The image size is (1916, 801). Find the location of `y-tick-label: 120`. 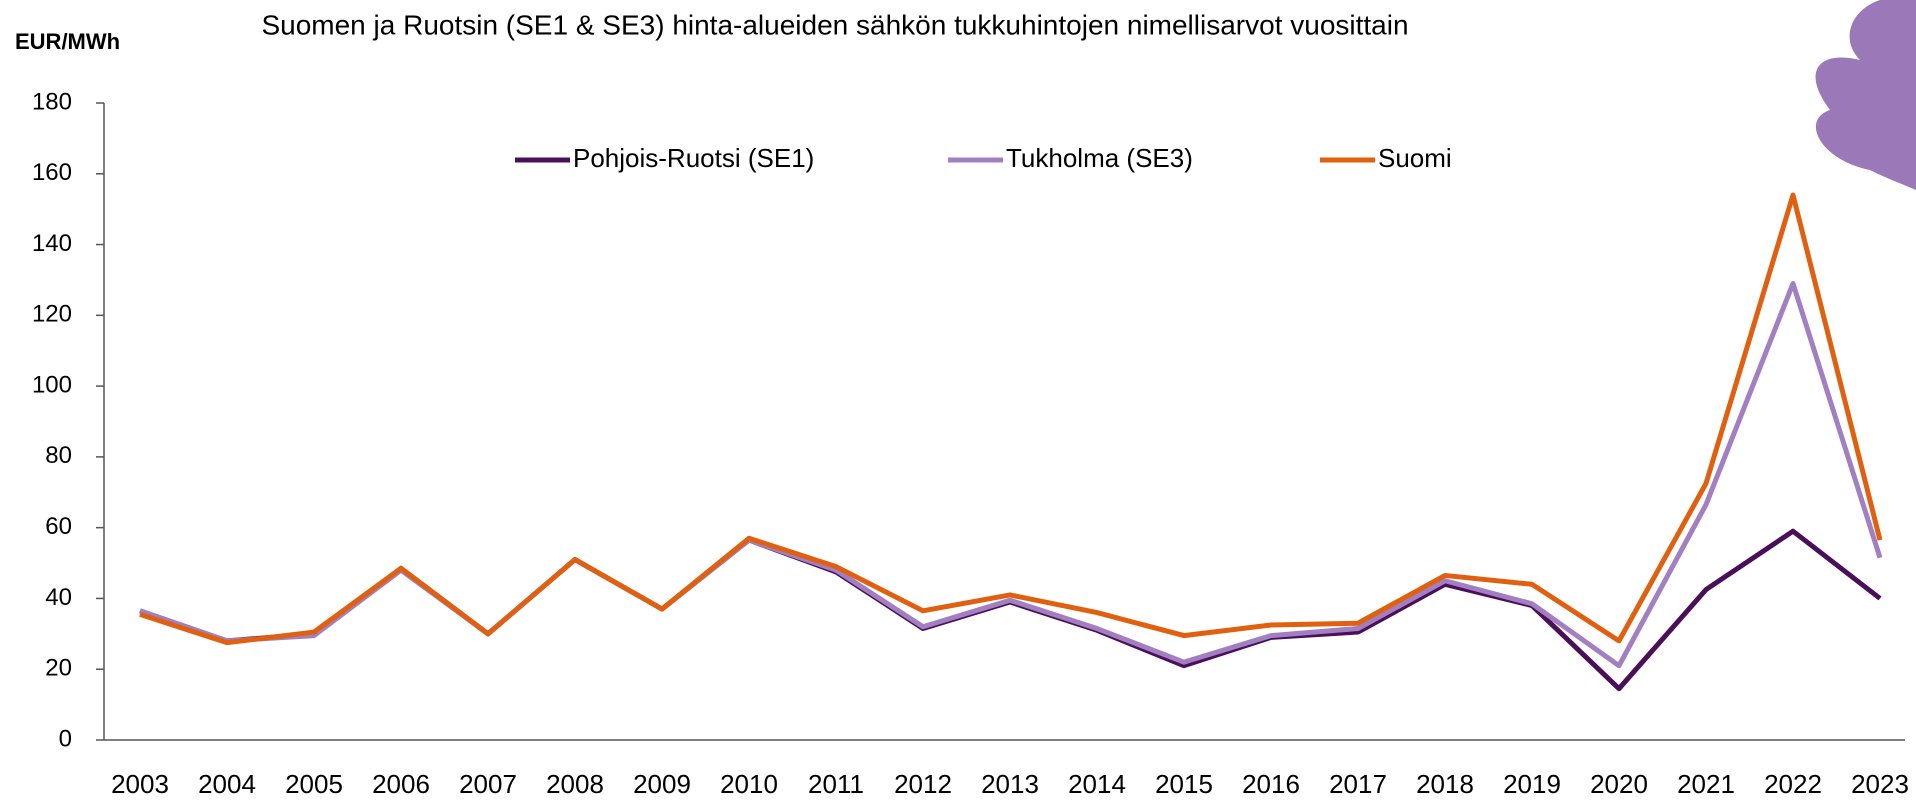

y-tick-label: 120 is located at coordinates (52, 314).